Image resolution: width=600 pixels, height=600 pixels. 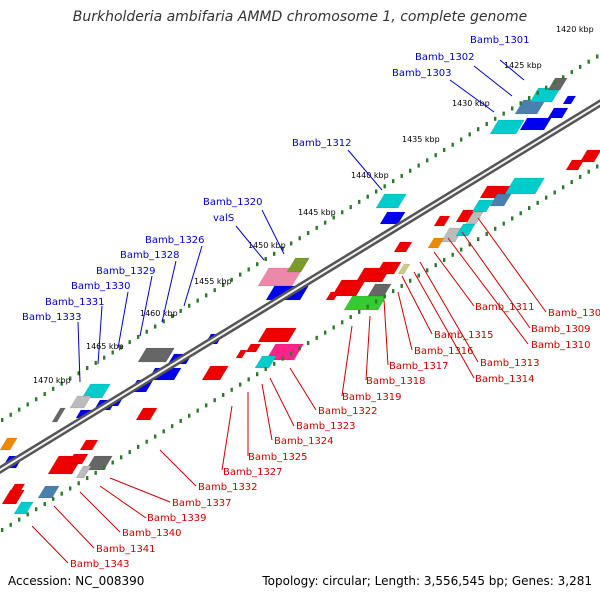 What do you see at coordinates (523, 65) in the screenshot?
I see `ruler-label: 1425 kbp` at bounding box center [523, 65].